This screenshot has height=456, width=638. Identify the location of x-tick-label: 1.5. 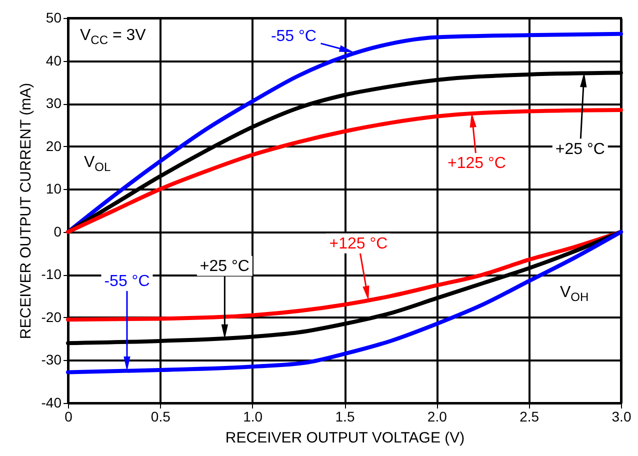
(345, 416).